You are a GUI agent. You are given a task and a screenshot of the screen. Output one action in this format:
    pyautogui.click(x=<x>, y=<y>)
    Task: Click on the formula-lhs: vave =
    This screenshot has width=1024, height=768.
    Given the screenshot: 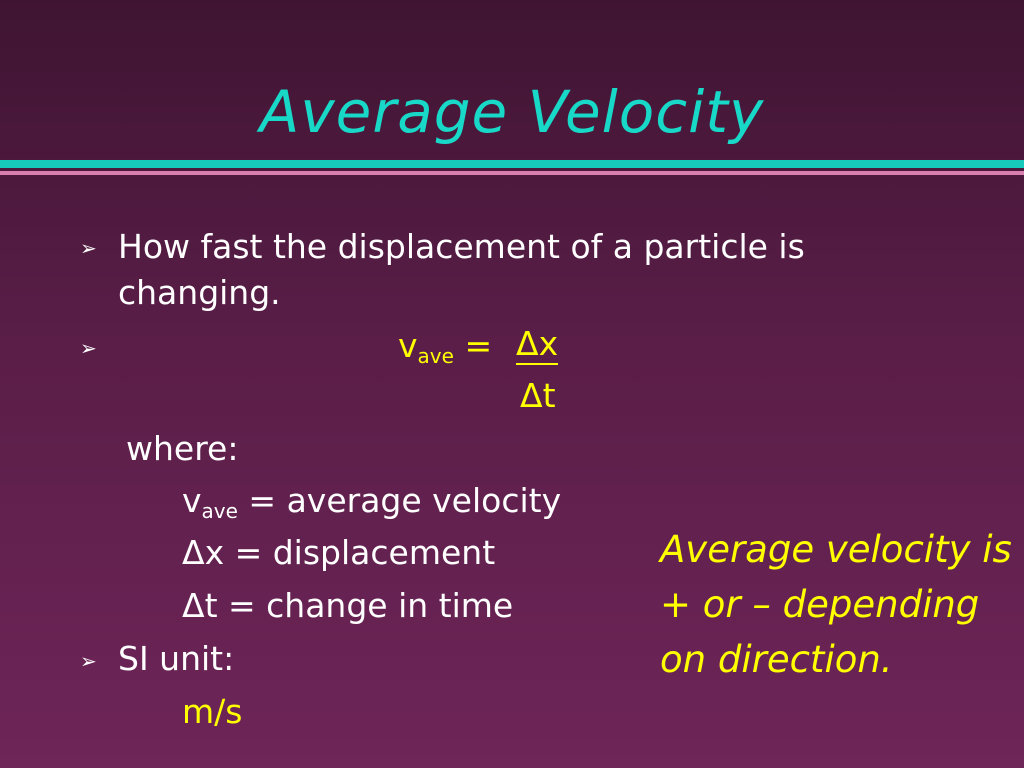 What is the action you would take?
    pyautogui.click(x=445, y=351)
    